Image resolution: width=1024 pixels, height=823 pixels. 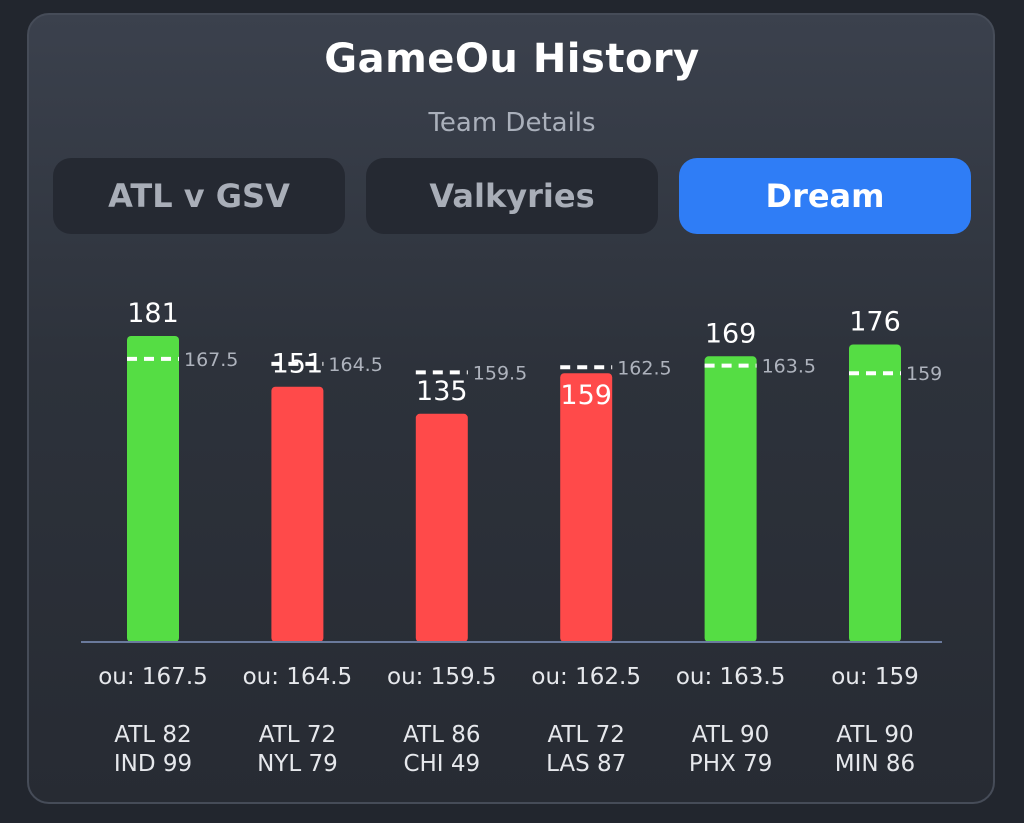 I want to click on bar-value-label: 176, so click(x=875, y=321).